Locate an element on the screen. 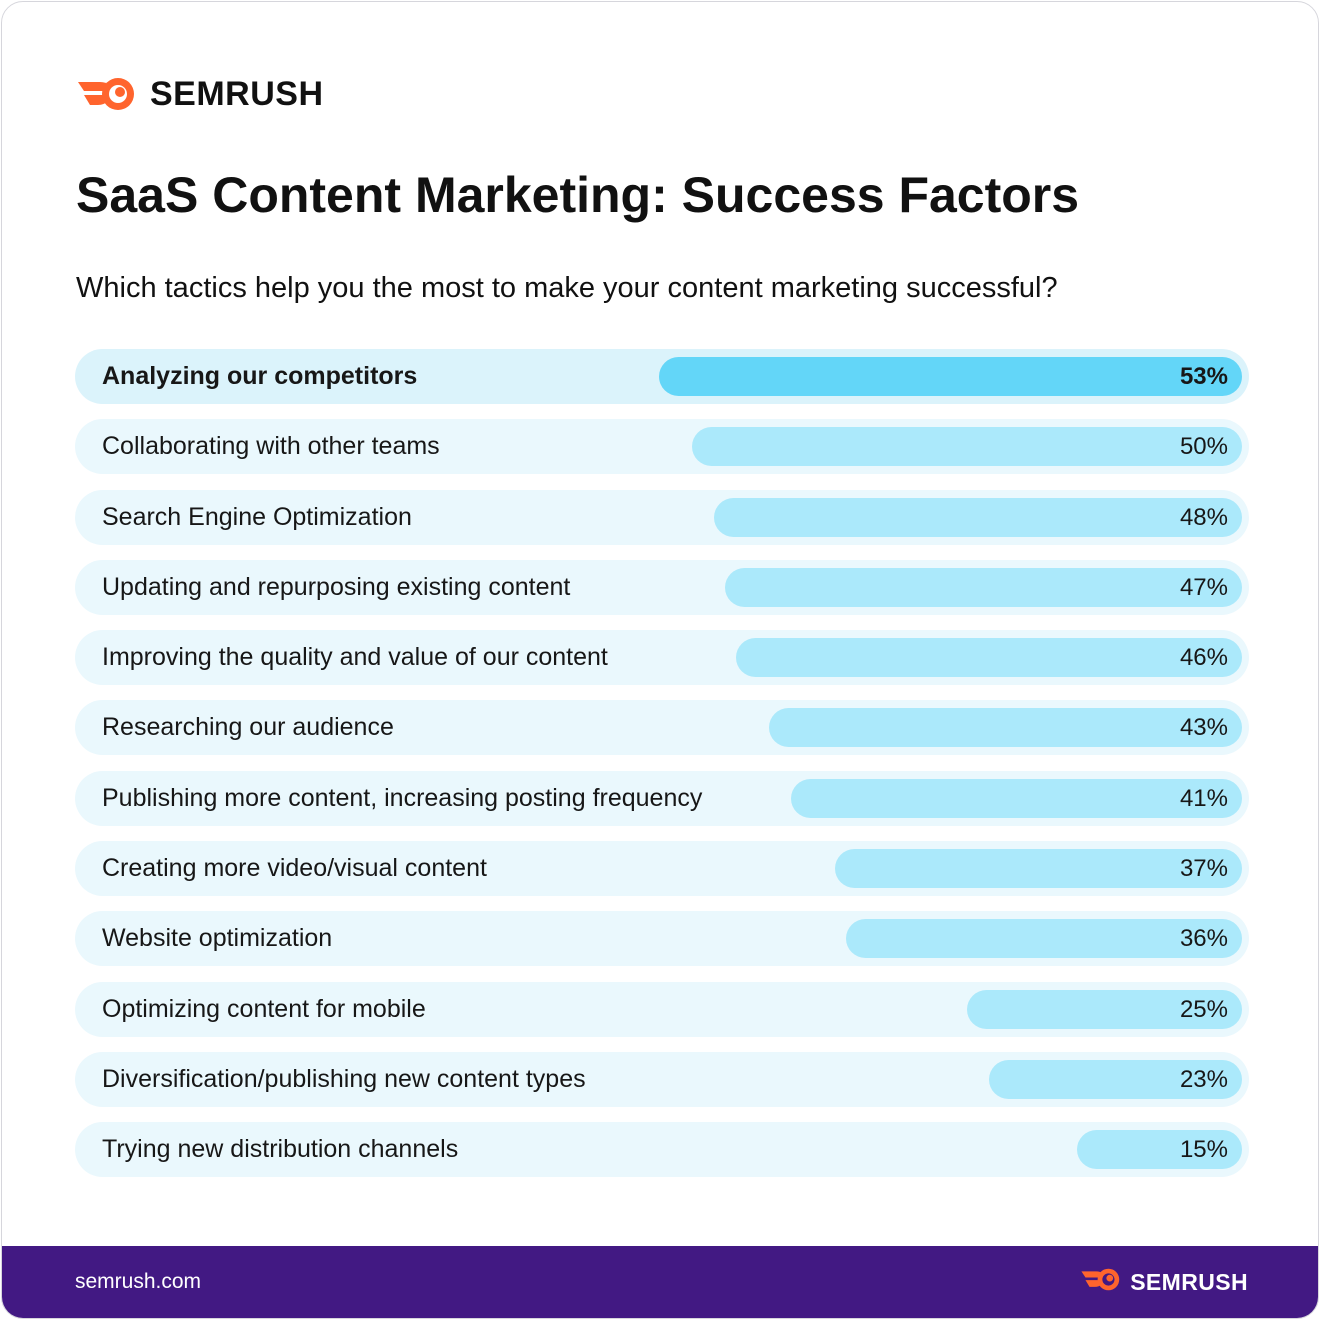  bar-label: Search Engine Optimization is located at coordinates (257, 516).